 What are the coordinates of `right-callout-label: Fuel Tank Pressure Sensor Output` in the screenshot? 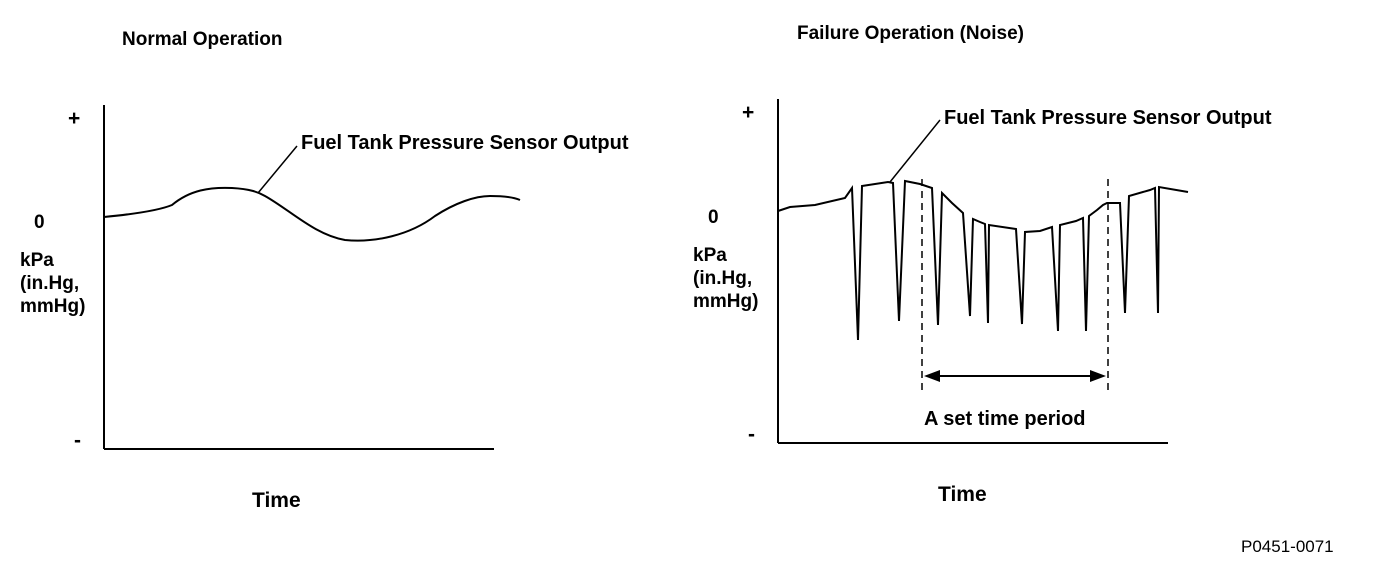 It's located at (1108, 118).